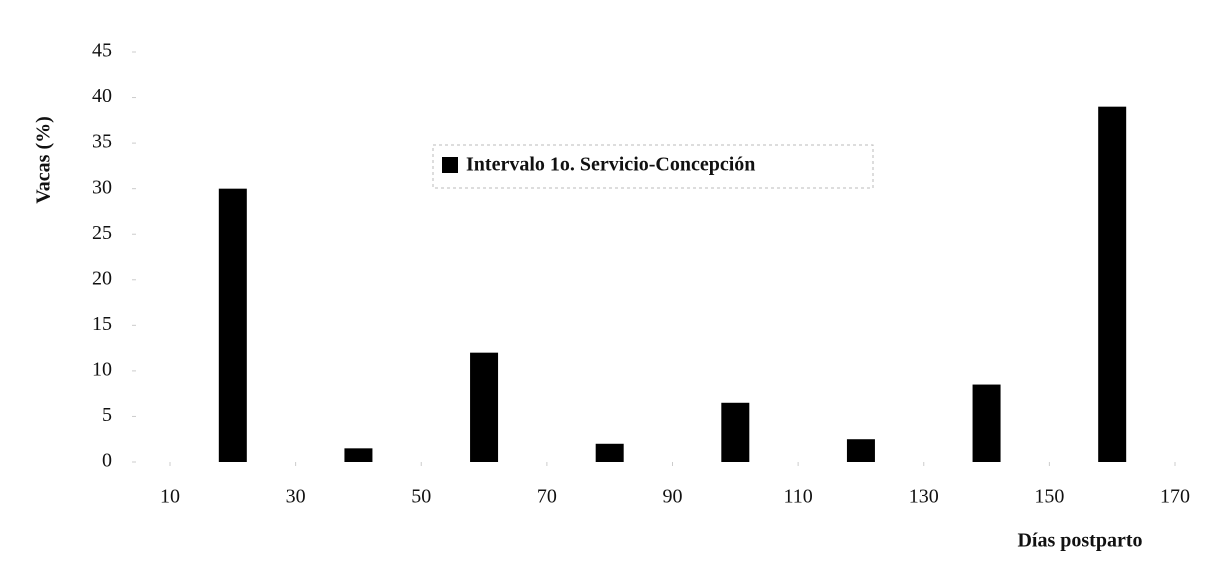 This screenshot has height=584, width=1230. I want to click on x-tick-label: 150, so click(1049, 497).